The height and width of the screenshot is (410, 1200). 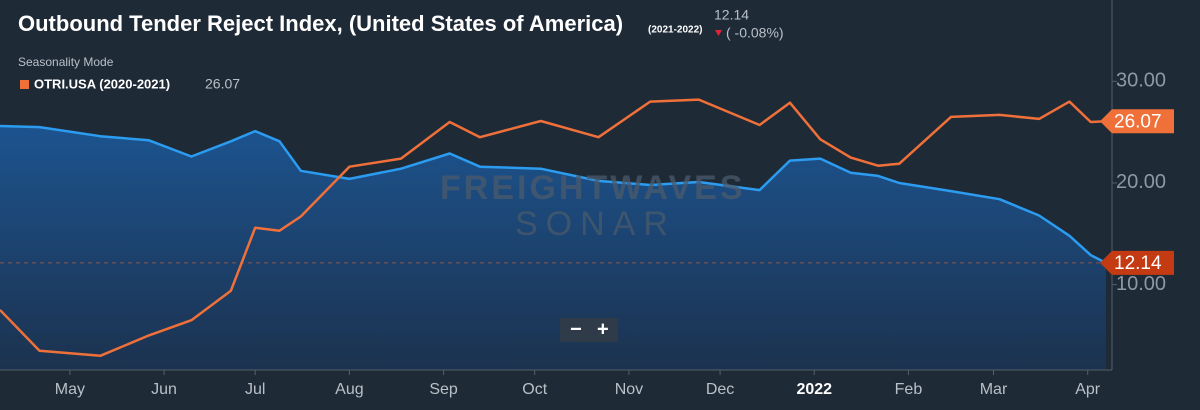 I want to click on y-tick-label: 10.00, so click(x=1141, y=284).